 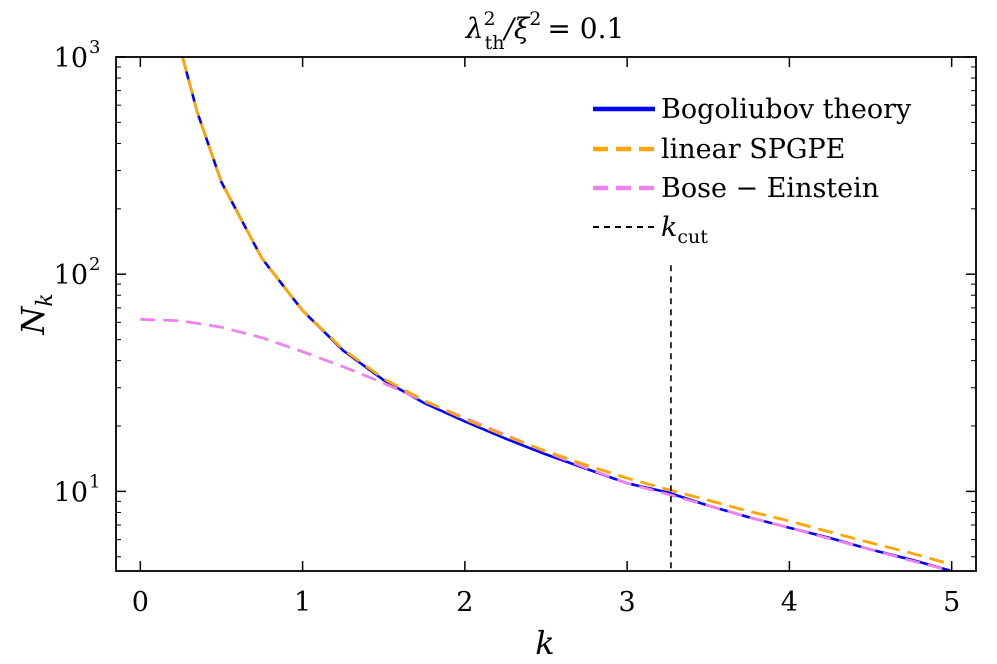 What do you see at coordinates (140, 602) in the screenshot?
I see `x-tick-label-0: 0` at bounding box center [140, 602].